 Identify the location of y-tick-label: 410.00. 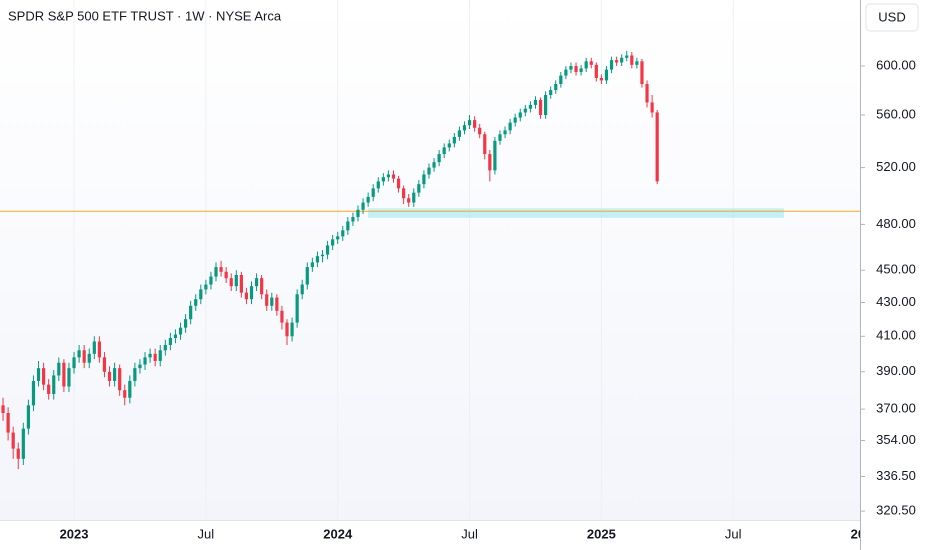
(896, 335).